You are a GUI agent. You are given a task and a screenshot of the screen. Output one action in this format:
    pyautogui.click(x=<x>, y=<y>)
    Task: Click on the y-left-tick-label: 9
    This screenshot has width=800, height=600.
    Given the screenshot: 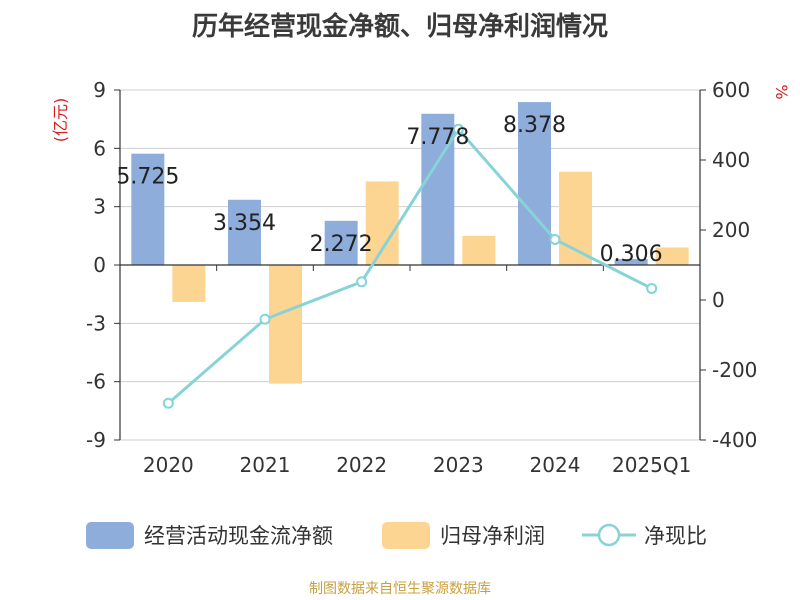 What is the action you would take?
    pyautogui.click(x=99, y=90)
    